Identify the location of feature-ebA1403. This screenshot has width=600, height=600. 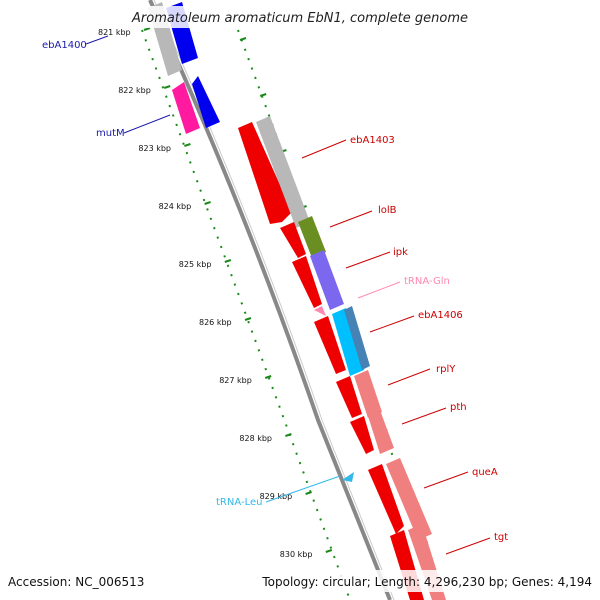
(274, 172).